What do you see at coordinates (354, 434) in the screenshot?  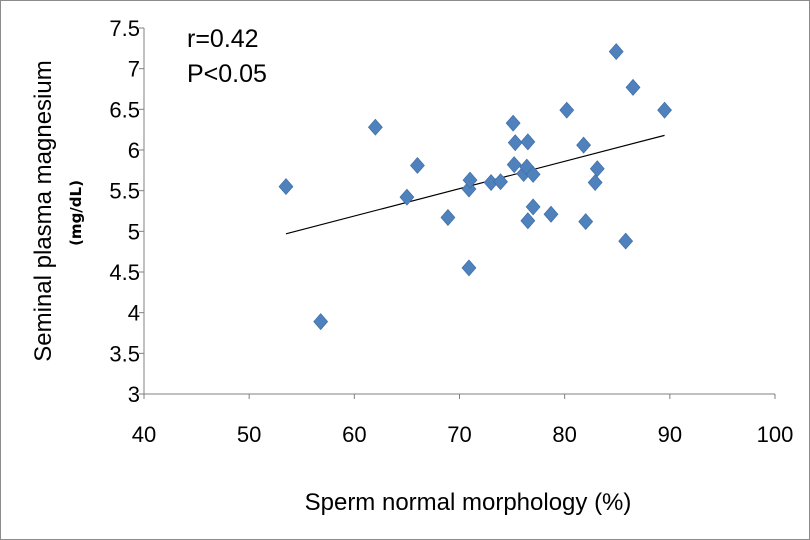 I see `x-tick-label: 60` at bounding box center [354, 434].